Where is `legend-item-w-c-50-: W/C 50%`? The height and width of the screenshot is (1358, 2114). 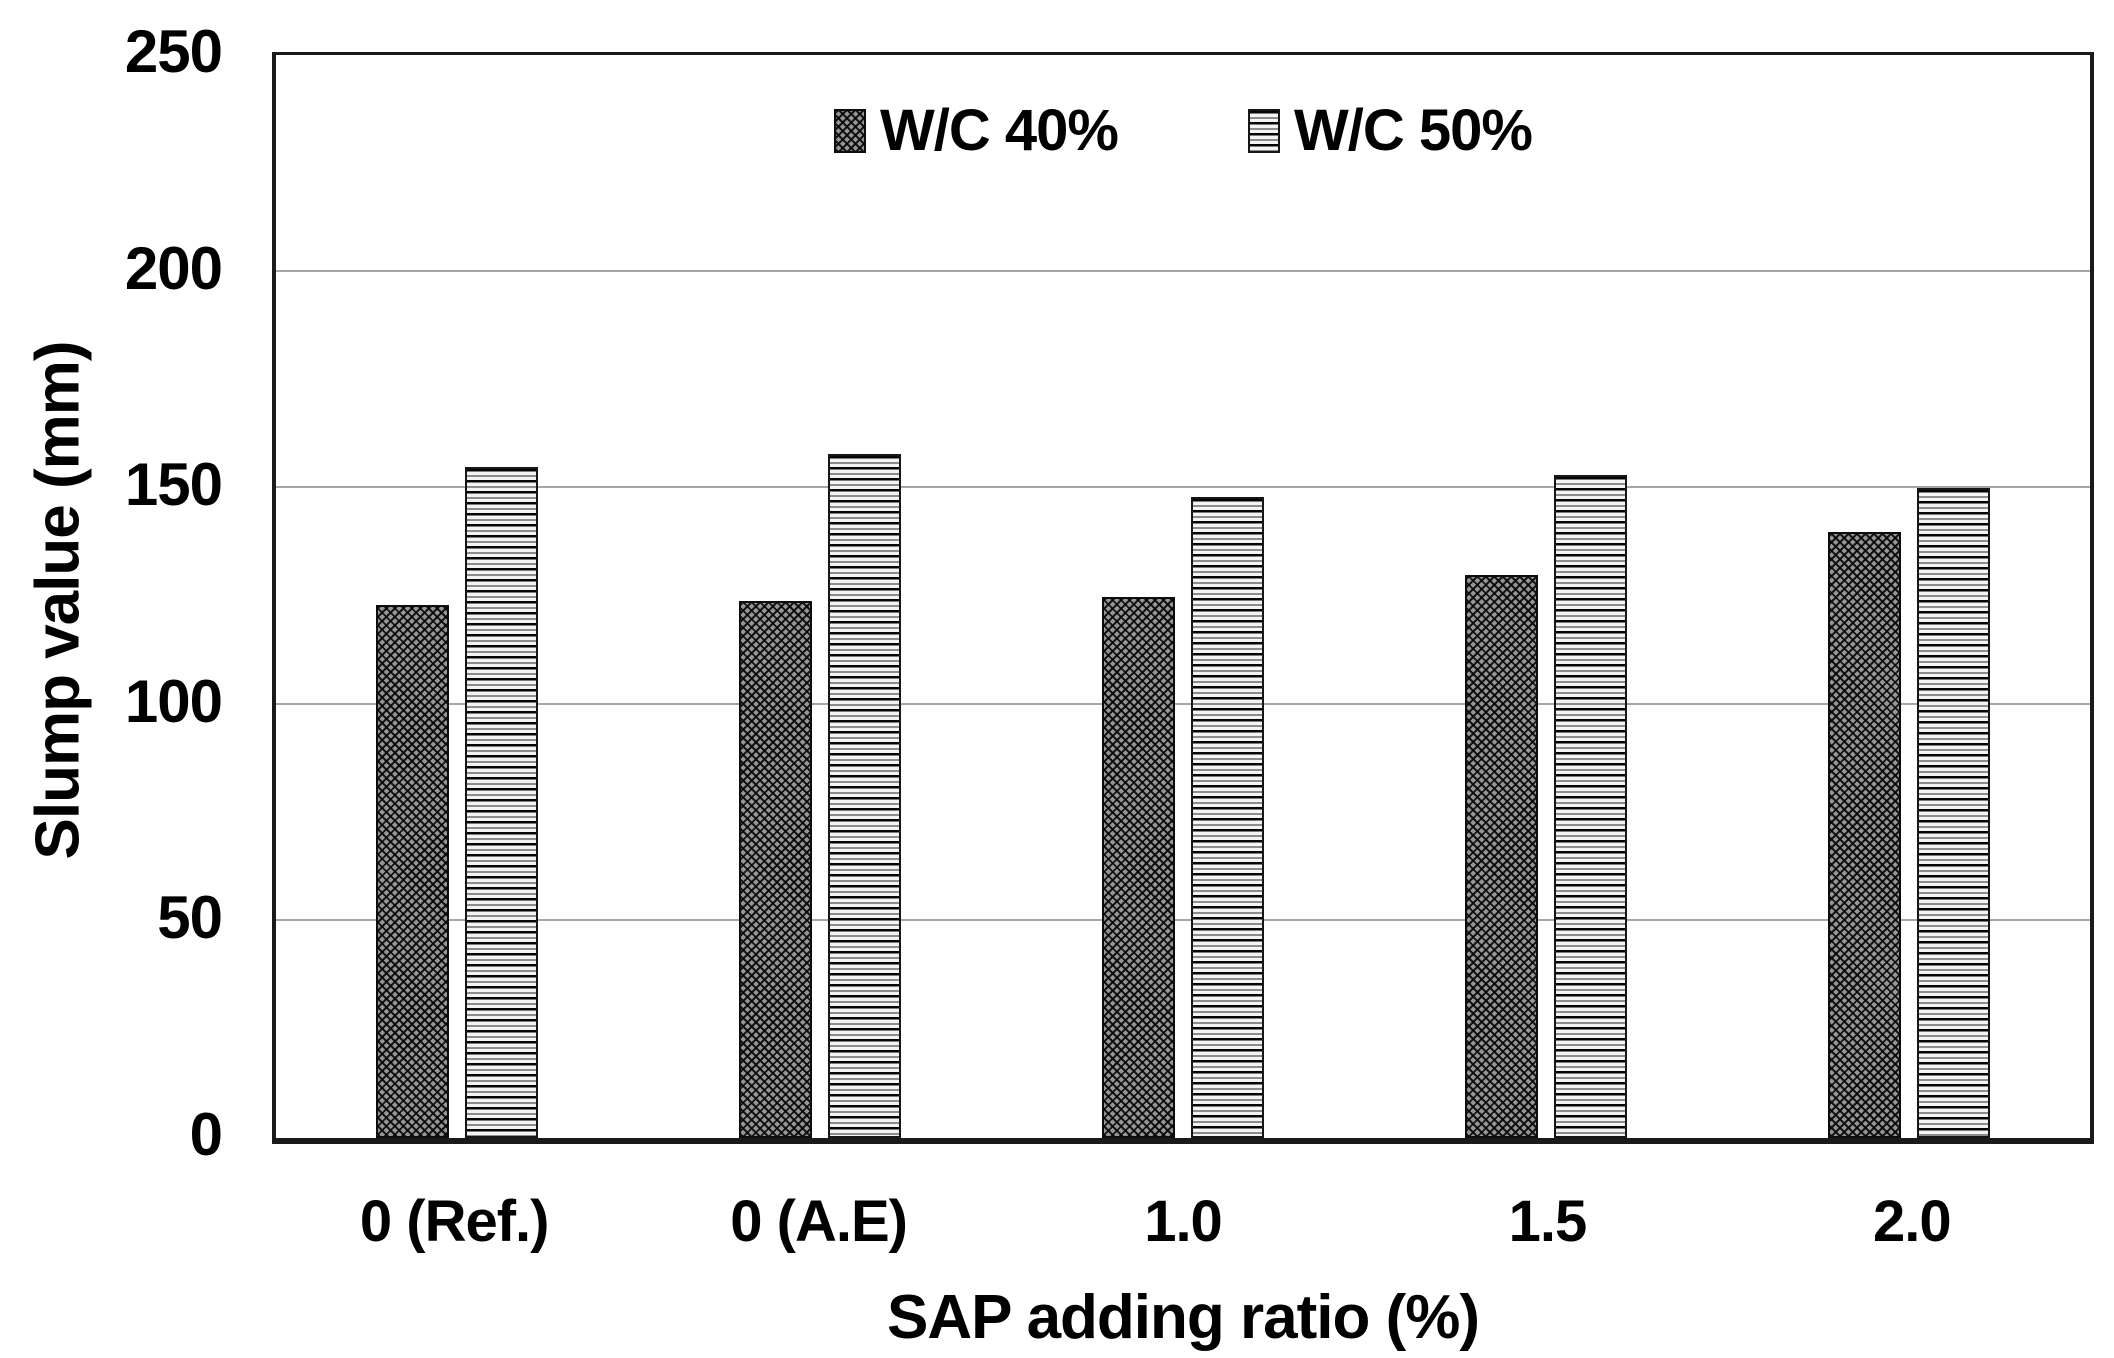 legend-item-w-c-50-: W/C 50% is located at coordinates (1390, 130).